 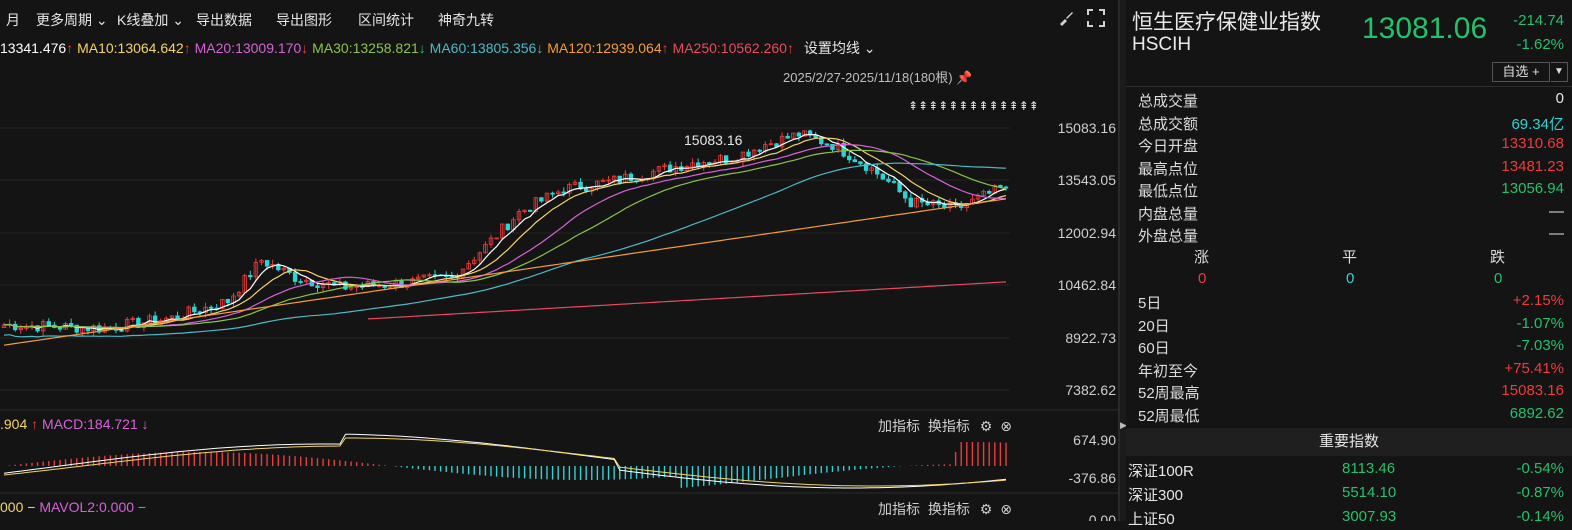 What do you see at coordinates (1346, 471) in the screenshot?
I see `important-index-row: 深证100R 8113.46 -0.54%` at bounding box center [1346, 471].